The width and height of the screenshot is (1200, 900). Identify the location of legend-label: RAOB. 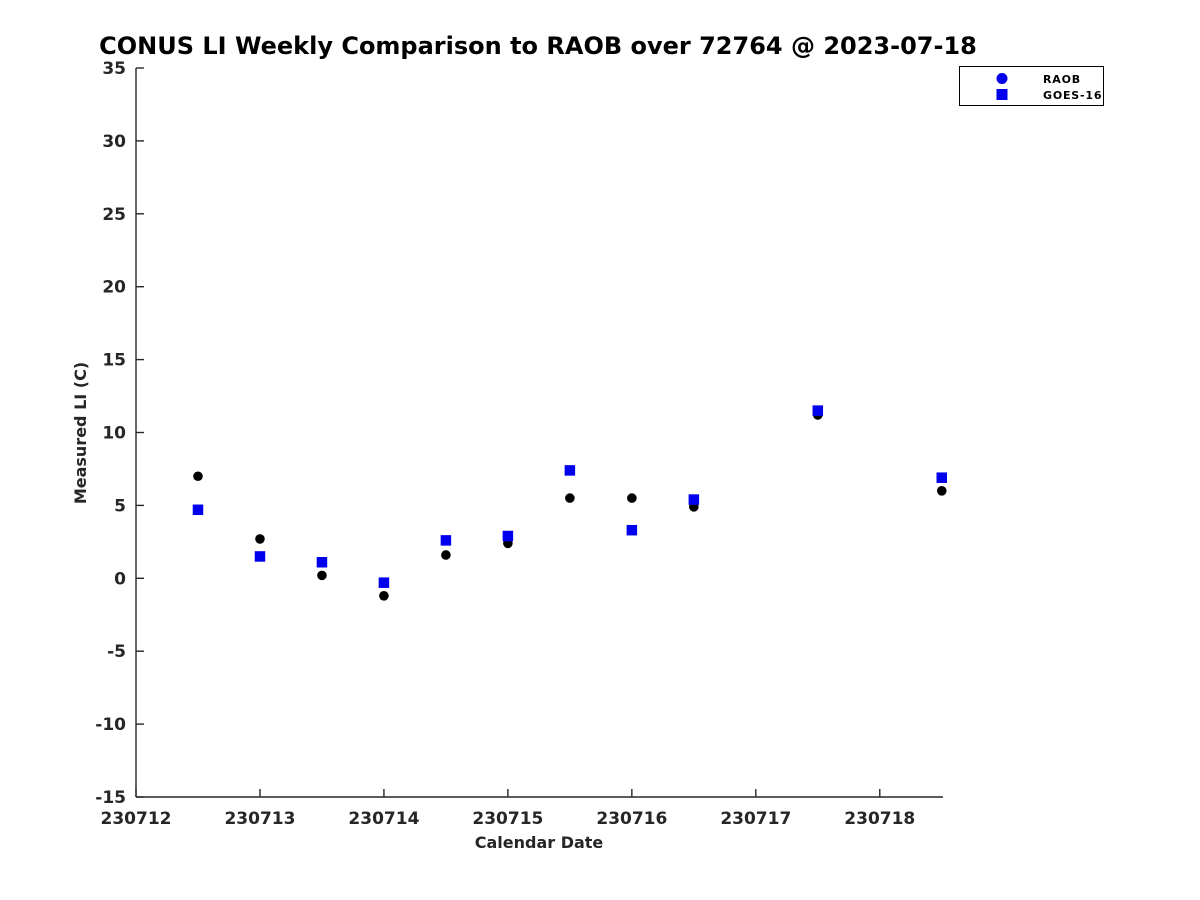
(1062, 79).